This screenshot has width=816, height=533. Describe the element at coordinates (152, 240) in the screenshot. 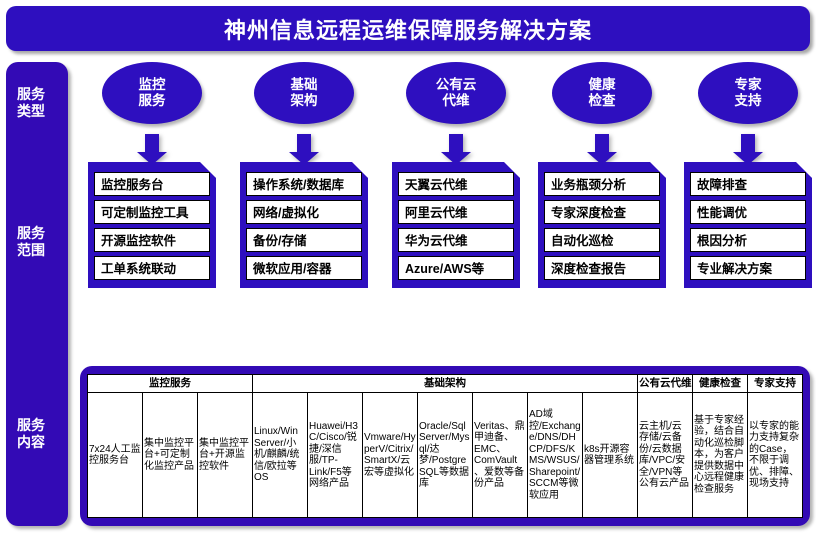

I see `service-scope-item: 开源监控软件` at that location.